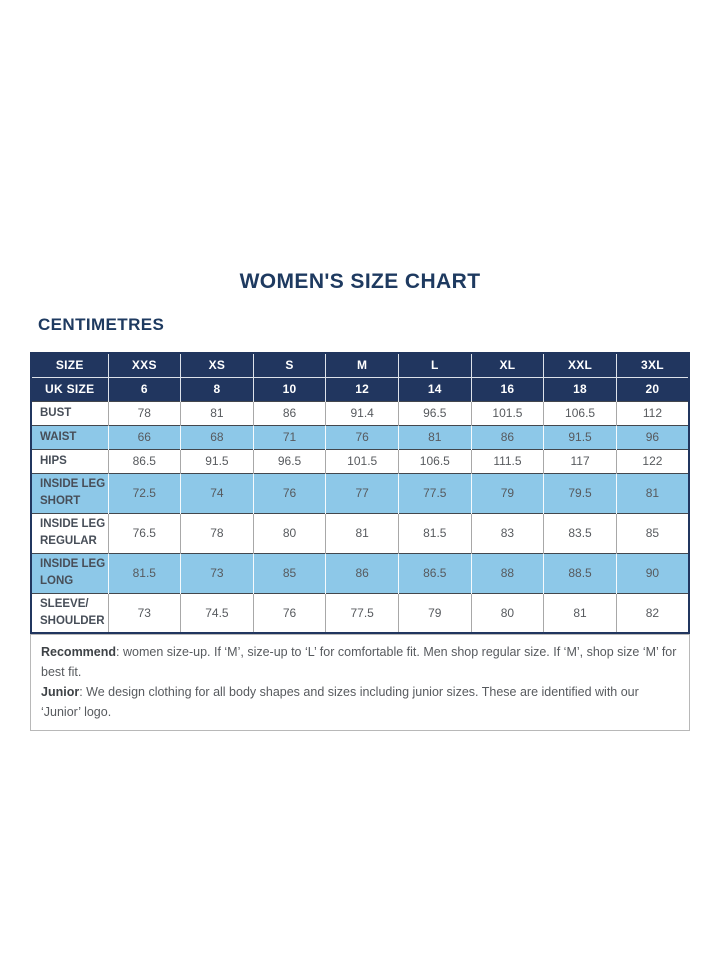  I want to click on cell-value: 82, so click(652, 612).